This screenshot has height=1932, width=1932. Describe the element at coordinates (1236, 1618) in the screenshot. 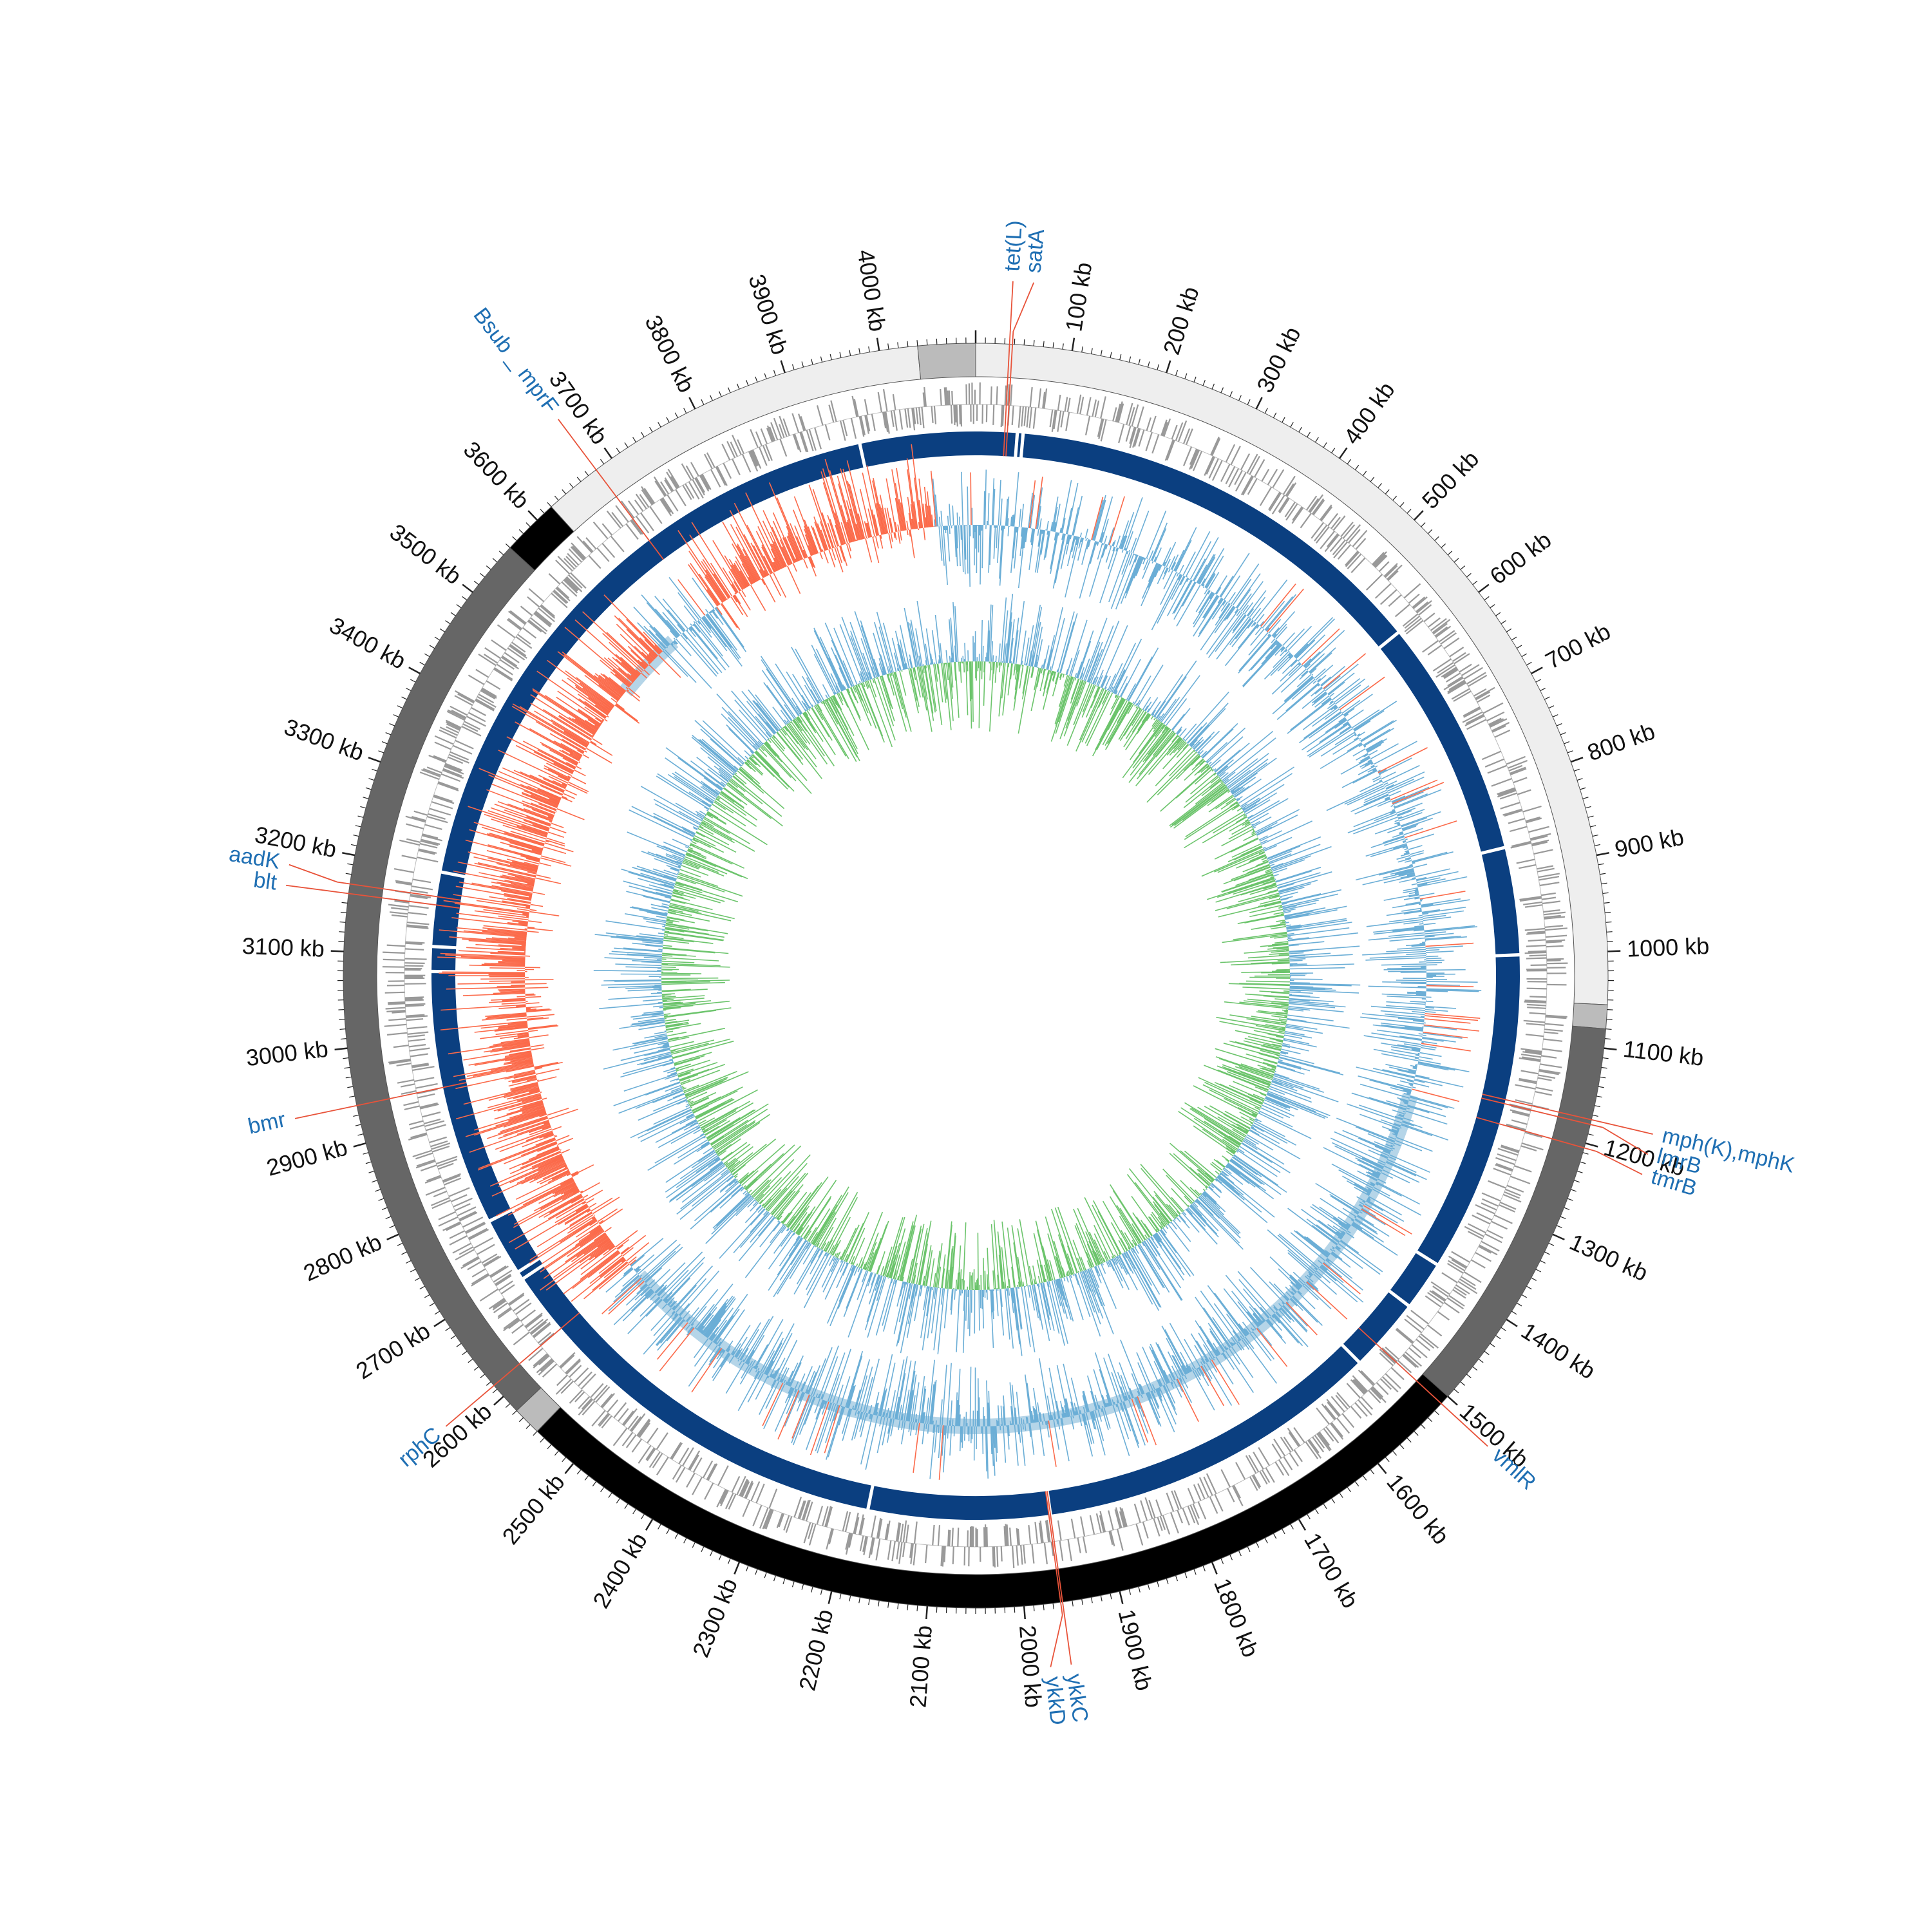

I see `tick-label: 1800 kb` at that location.